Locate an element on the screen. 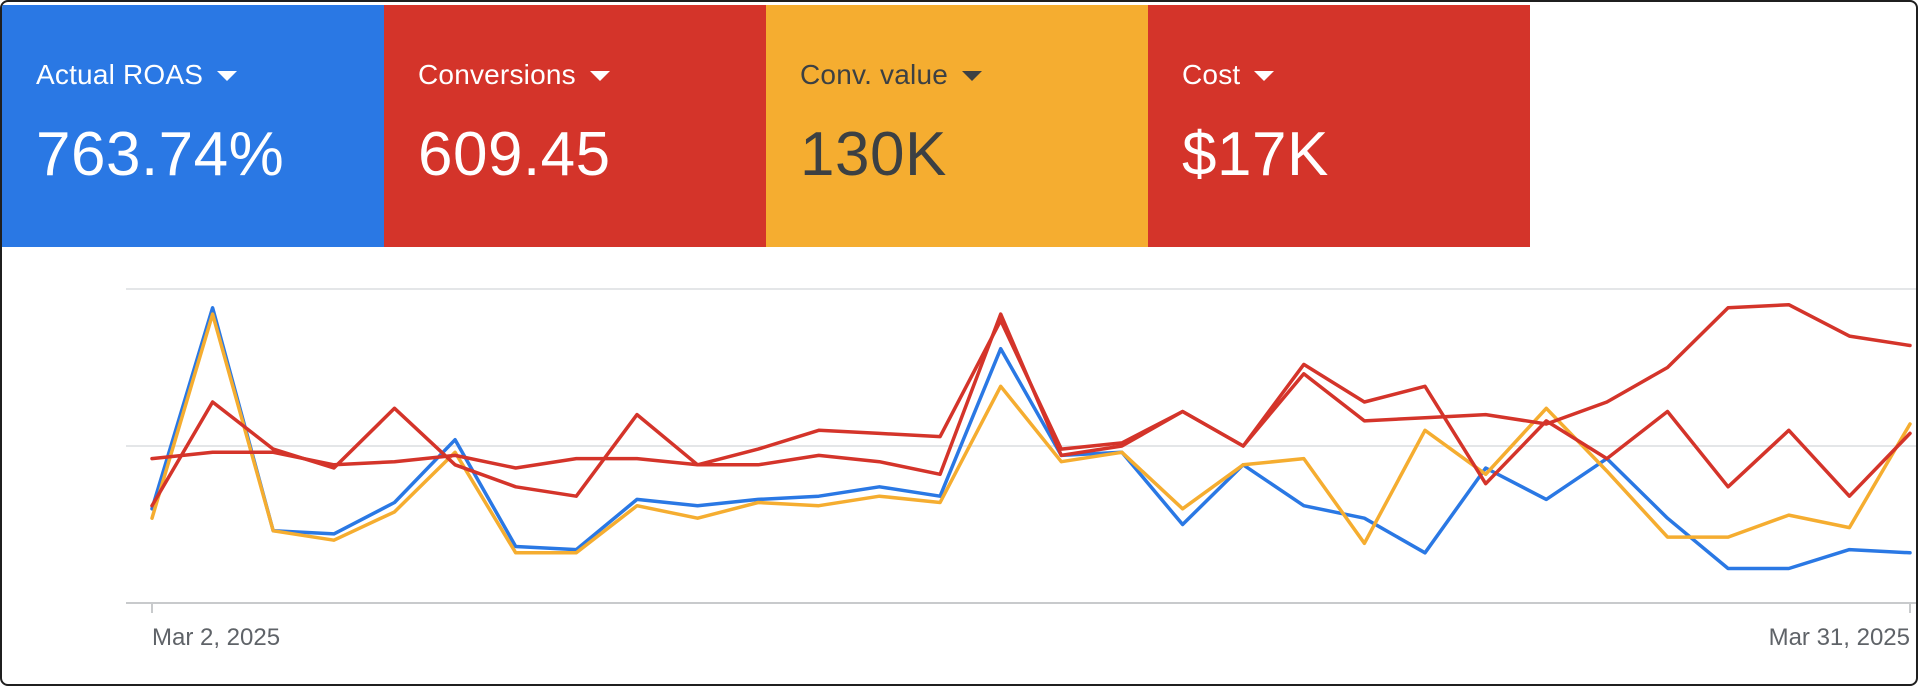 The image size is (1920, 689). metric-card-value: 609.45 is located at coordinates (514, 154).